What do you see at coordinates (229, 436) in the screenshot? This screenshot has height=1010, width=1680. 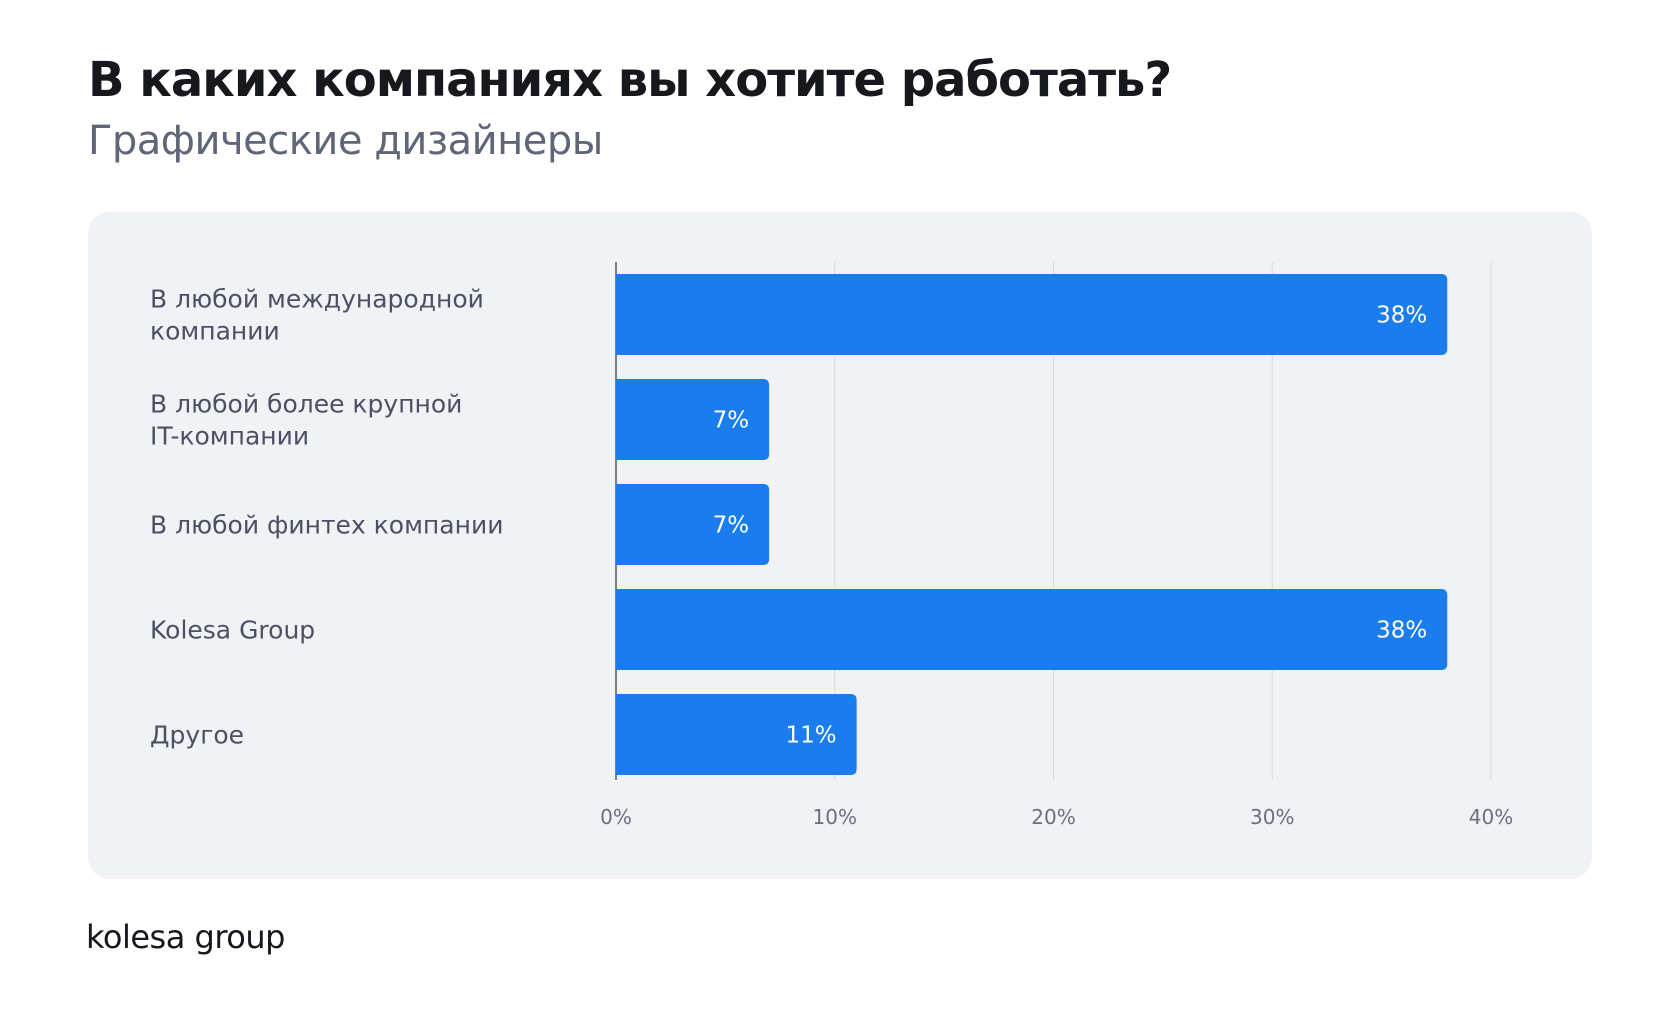 I see `category-label: IT-компании` at bounding box center [229, 436].